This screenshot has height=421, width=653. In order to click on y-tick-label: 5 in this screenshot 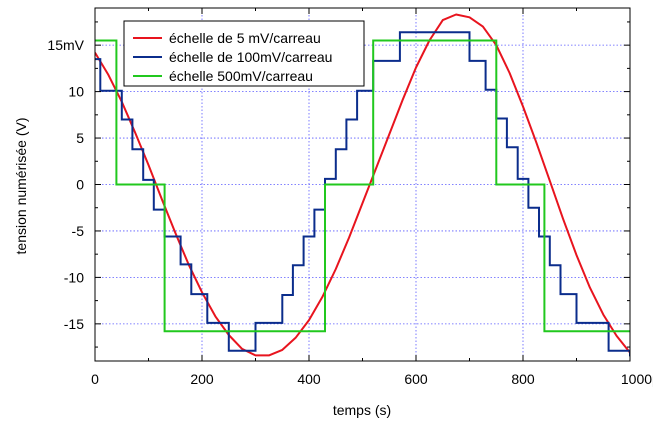, I will do `click(80, 138)`.